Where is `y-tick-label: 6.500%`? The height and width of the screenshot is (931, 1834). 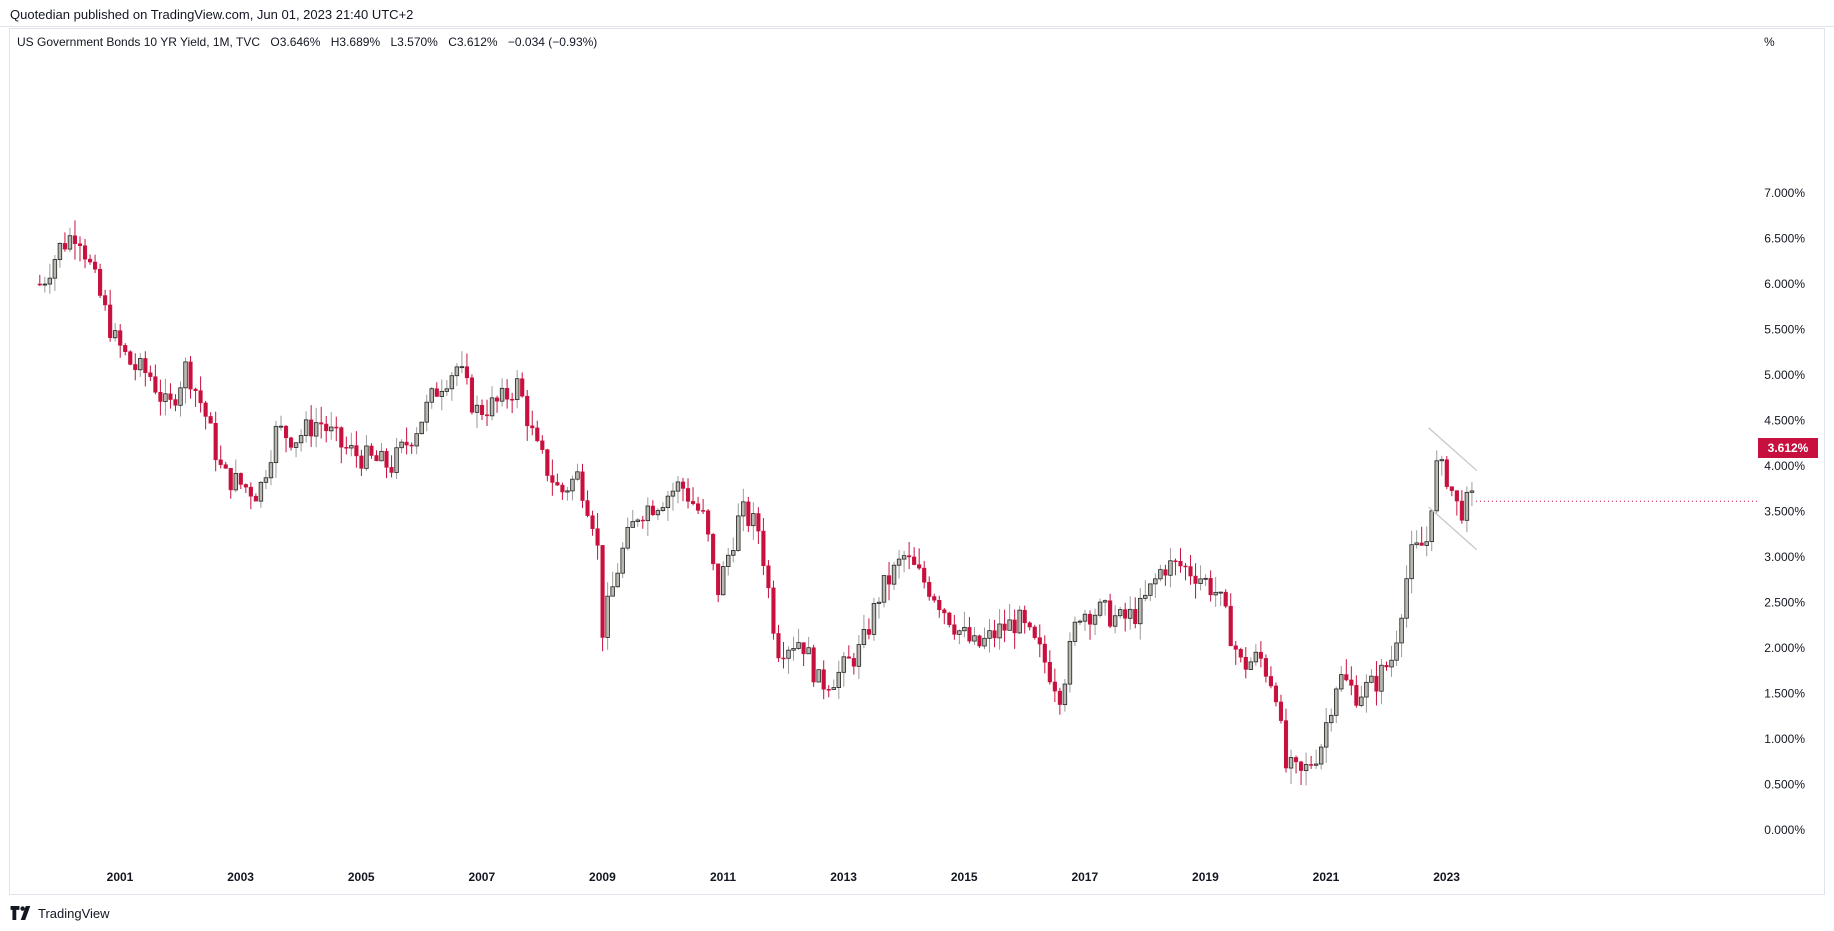 y-tick-label: 6.500% is located at coordinates (1784, 239).